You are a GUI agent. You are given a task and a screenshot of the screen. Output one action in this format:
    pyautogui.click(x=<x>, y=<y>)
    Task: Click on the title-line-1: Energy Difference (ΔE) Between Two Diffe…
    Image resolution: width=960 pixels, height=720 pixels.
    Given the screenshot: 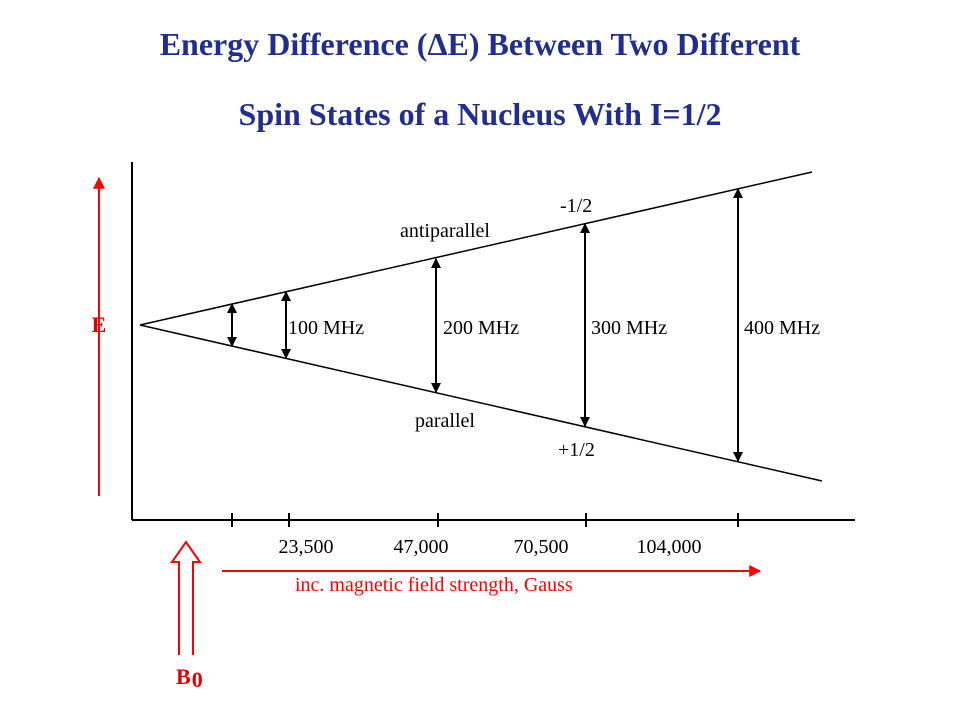 What is the action you would take?
    pyautogui.click(x=480, y=44)
    